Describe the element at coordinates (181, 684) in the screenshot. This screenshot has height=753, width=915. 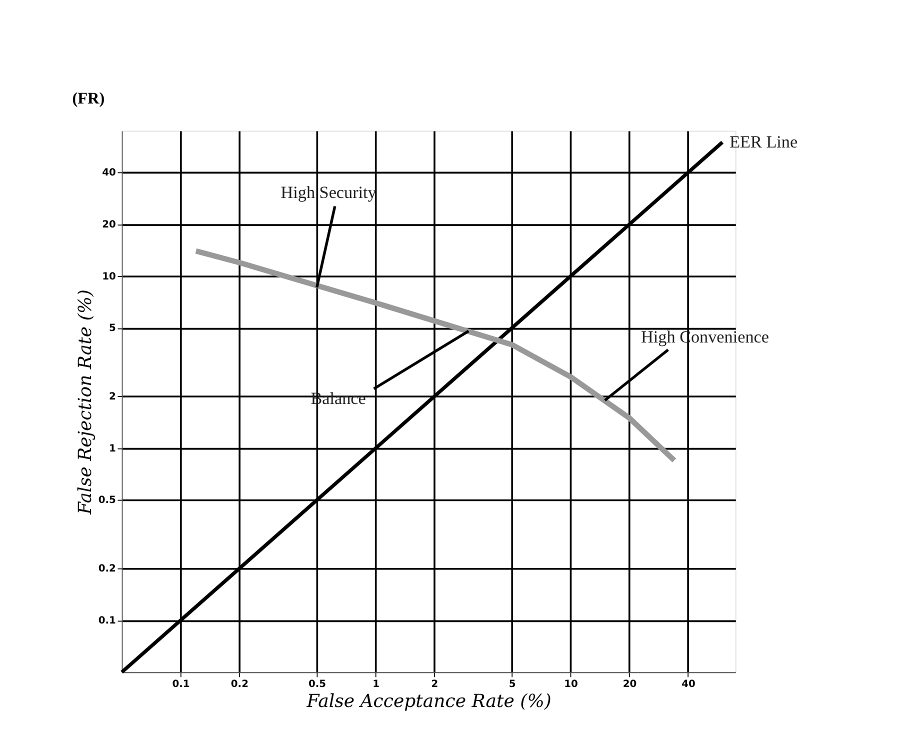
I see `x-tick-label: 0.1` at that location.